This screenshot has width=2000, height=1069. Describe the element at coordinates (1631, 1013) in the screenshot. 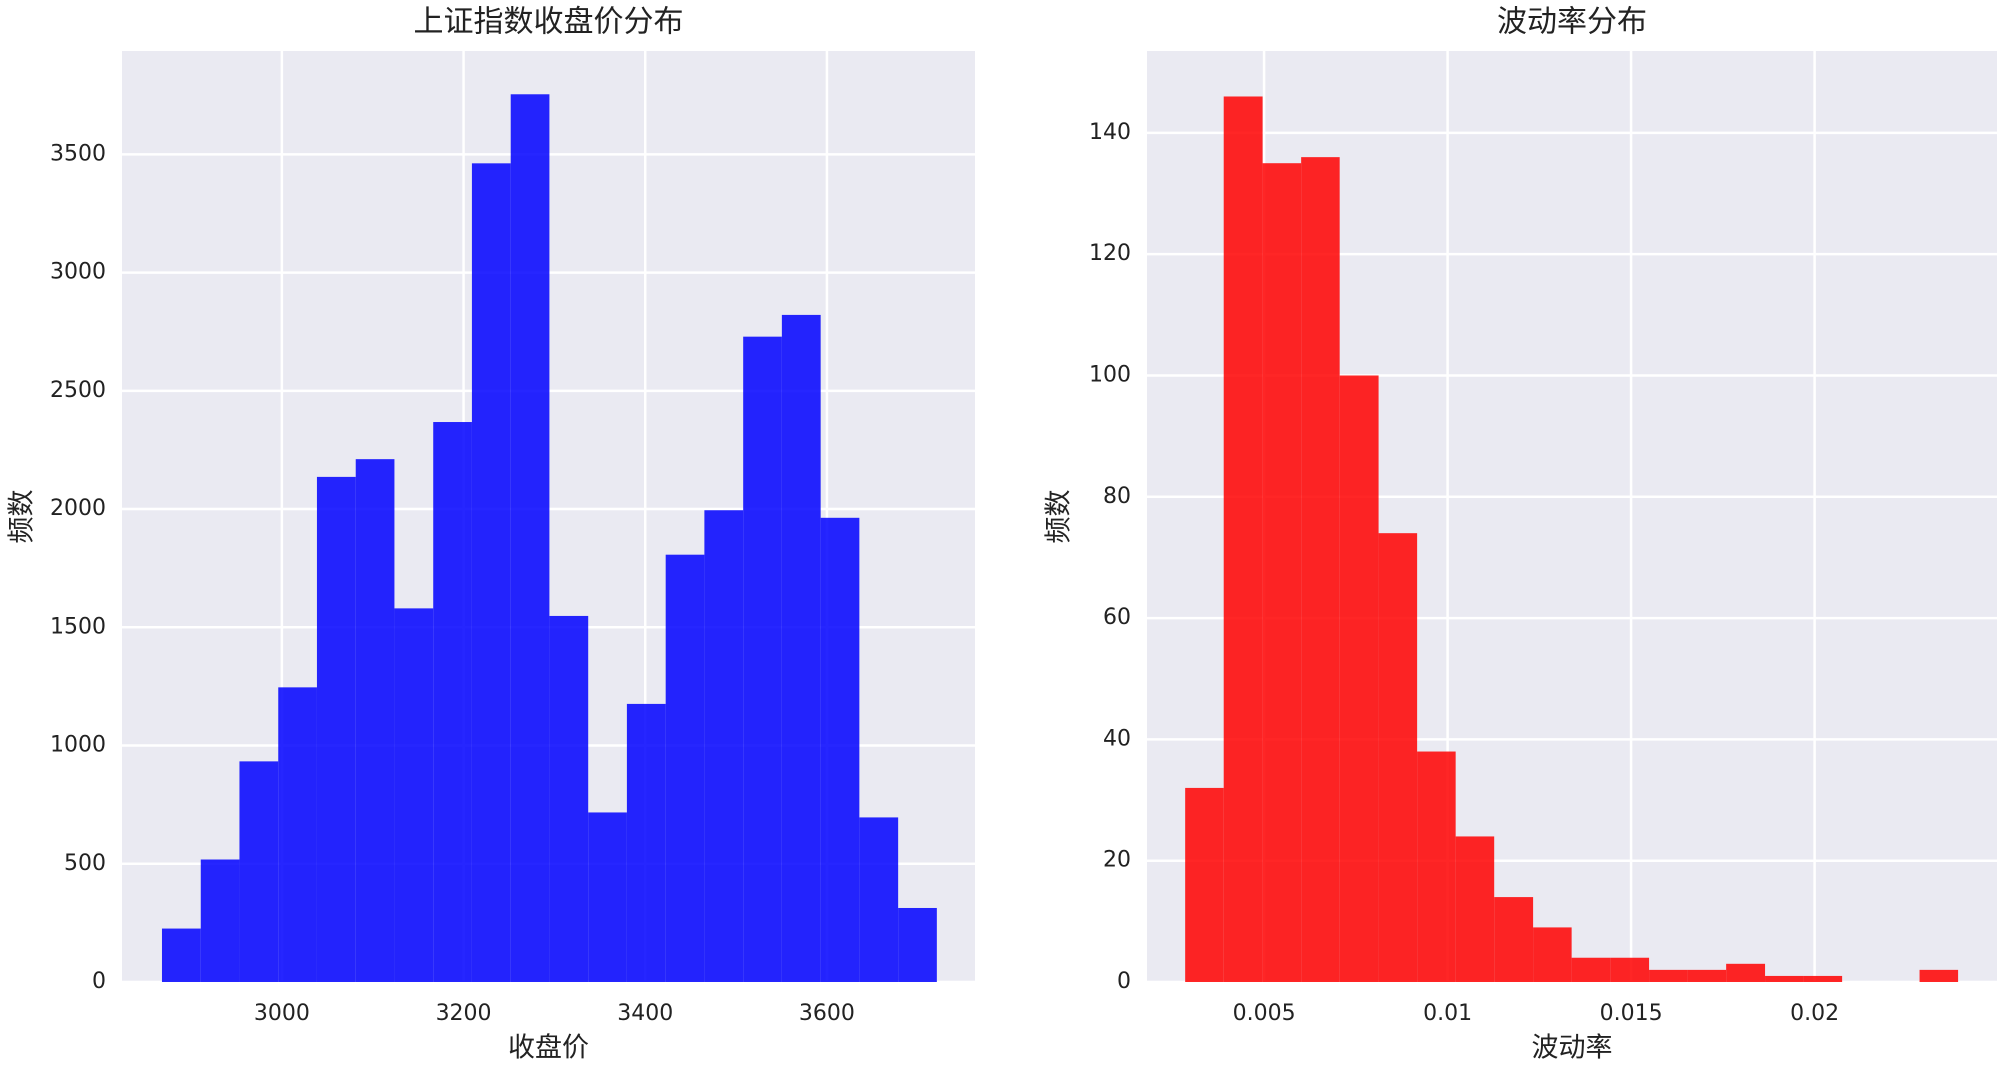

I see `x-tick-label: 0.015` at that location.